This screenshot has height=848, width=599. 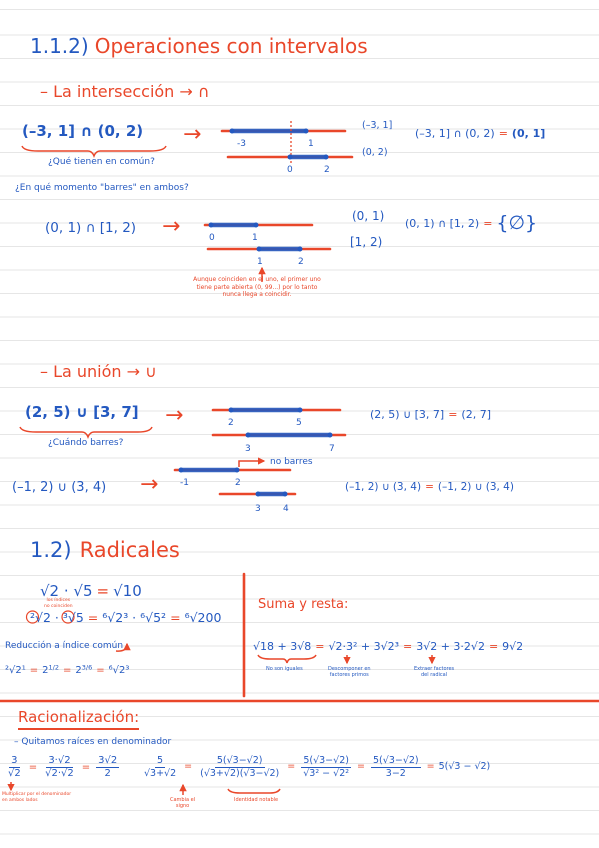 What do you see at coordinates (59, 773) in the screenshot?
I see `denominator: √2·√2` at bounding box center [59, 773].